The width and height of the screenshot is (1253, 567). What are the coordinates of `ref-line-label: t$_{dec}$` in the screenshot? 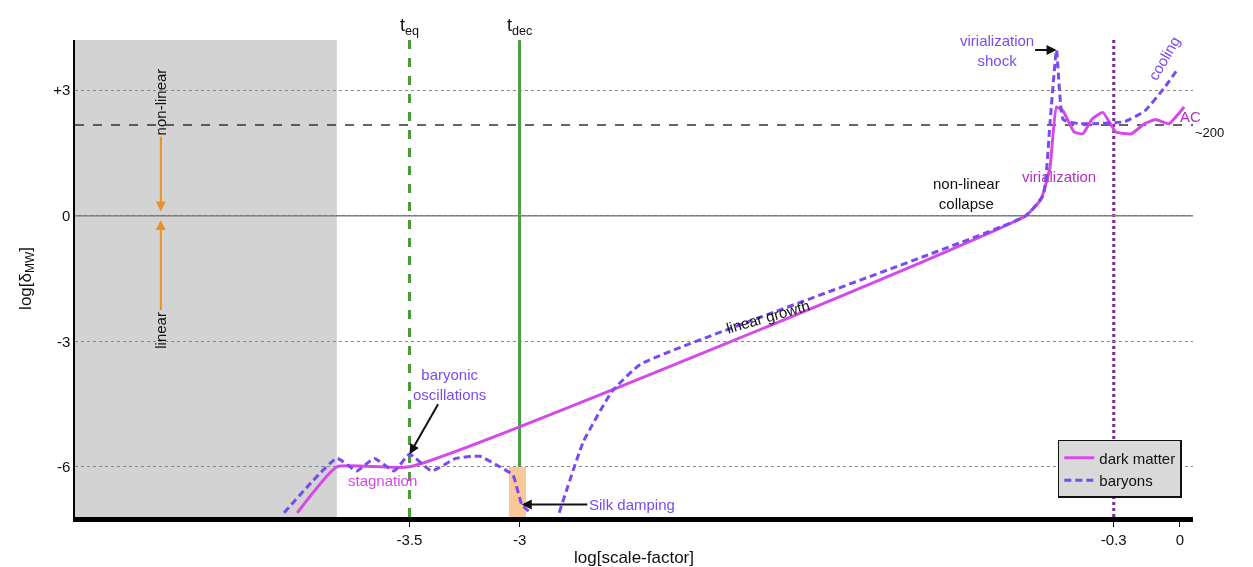 It's located at (520, 26).